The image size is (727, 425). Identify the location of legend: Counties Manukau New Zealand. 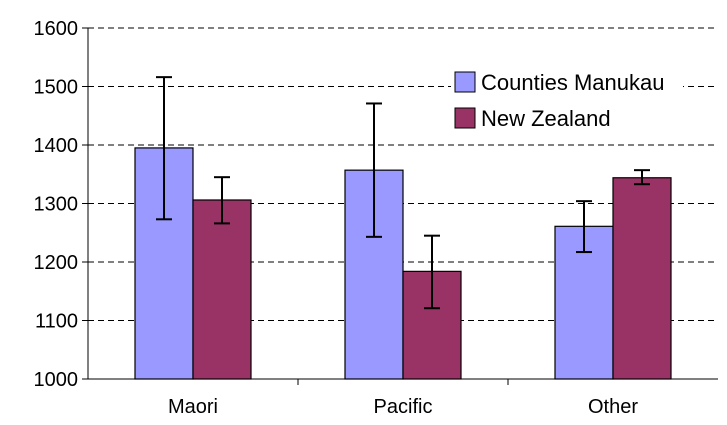
(567, 101).